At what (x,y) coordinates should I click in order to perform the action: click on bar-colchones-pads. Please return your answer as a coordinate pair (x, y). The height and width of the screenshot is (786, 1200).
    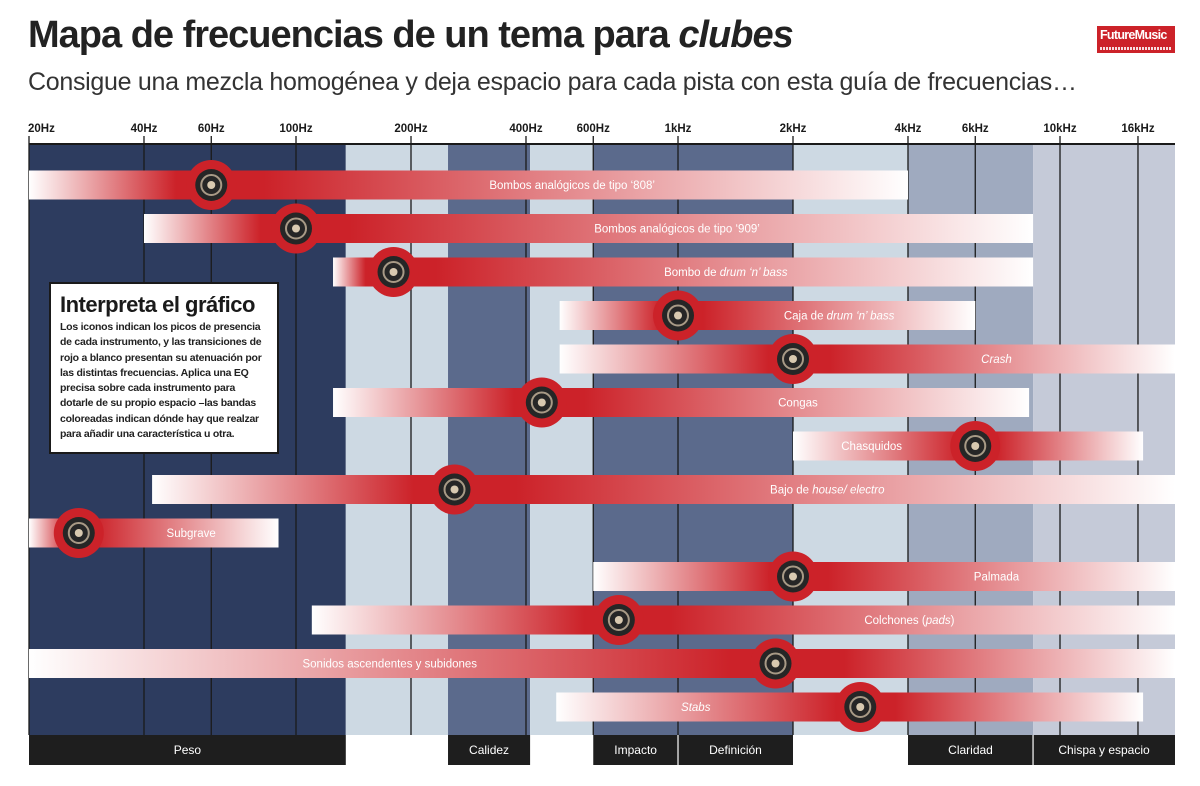
    Looking at the image, I should click on (743, 620).